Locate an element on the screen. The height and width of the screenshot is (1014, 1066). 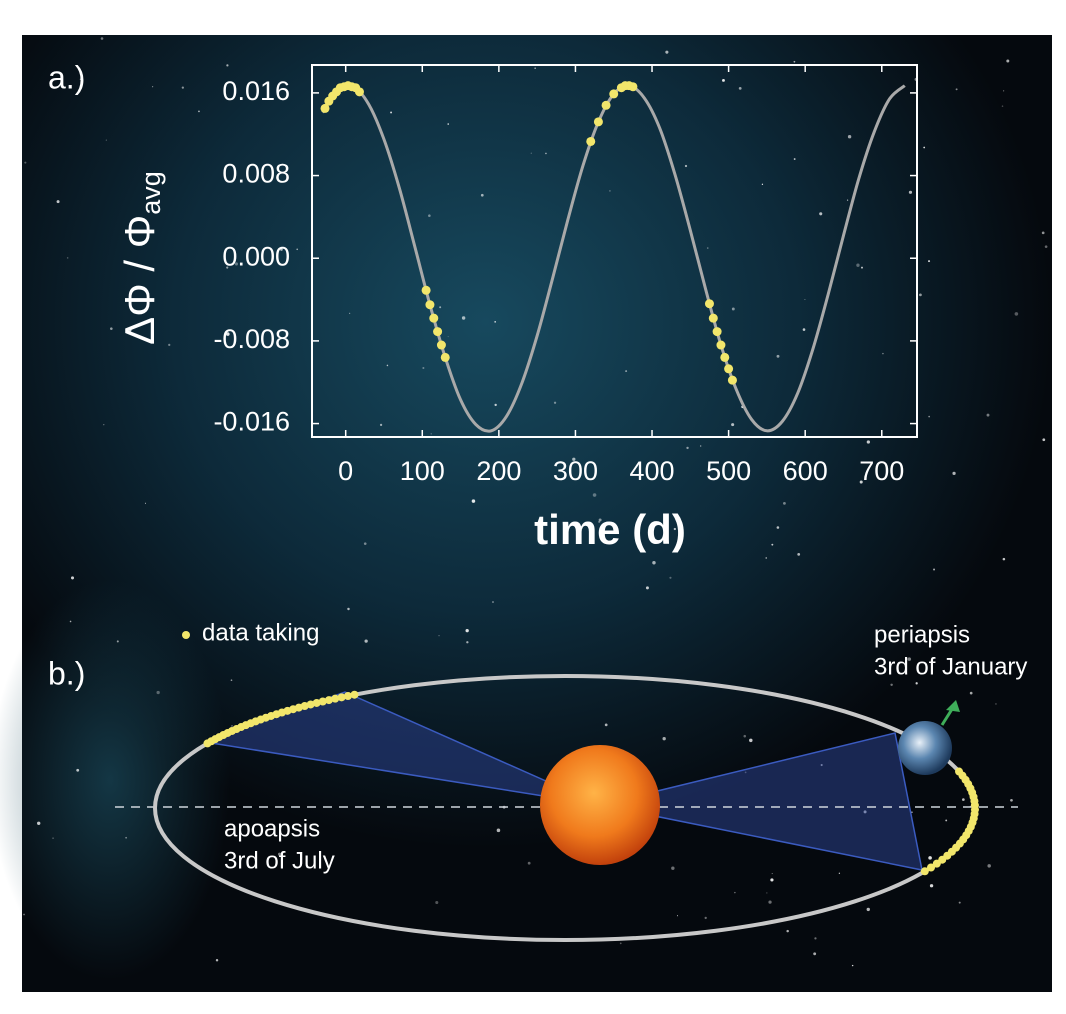
y-axis-label-sub: avg is located at coordinates (151, 193).